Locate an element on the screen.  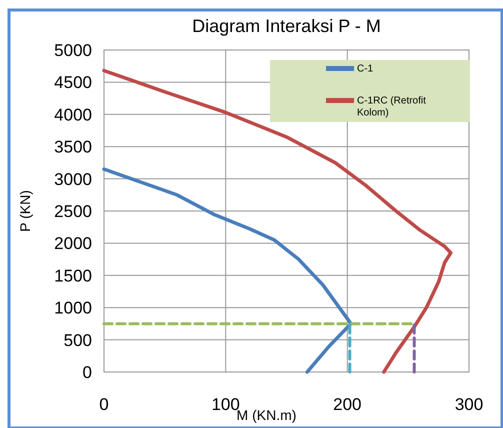
x-tick-label: 0 is located at coordinates (104, 404).